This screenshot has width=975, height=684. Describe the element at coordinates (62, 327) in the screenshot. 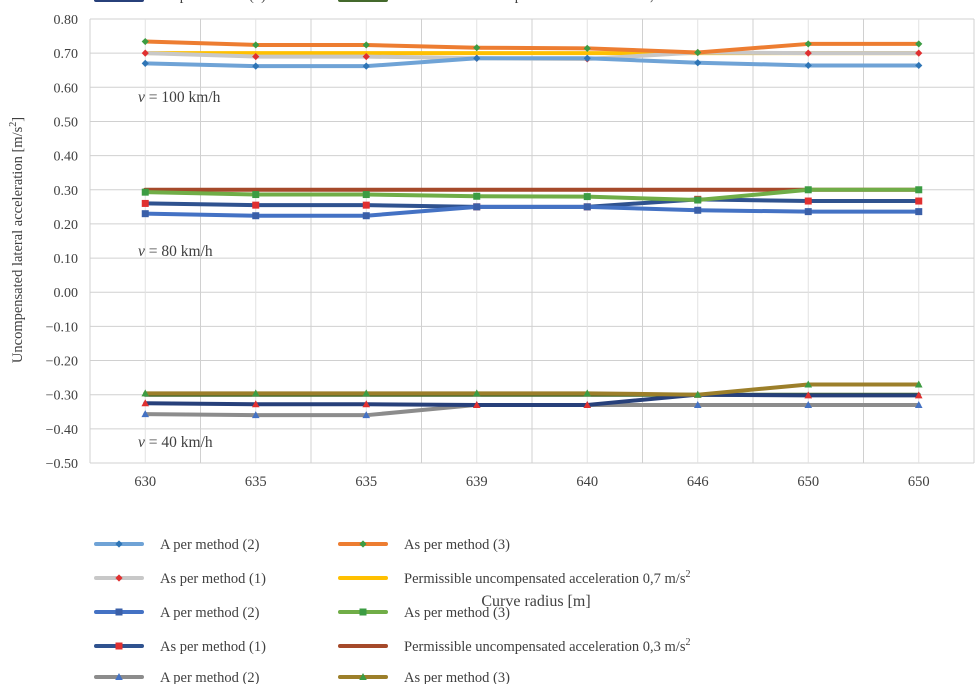

I see `y-tick-label: −0.10` at that location.